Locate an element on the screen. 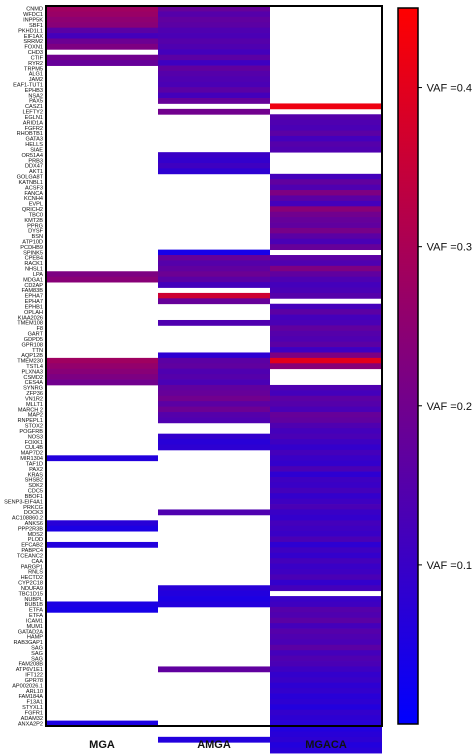  gene-label: KCNH4 is located at coordinates (33, 199).